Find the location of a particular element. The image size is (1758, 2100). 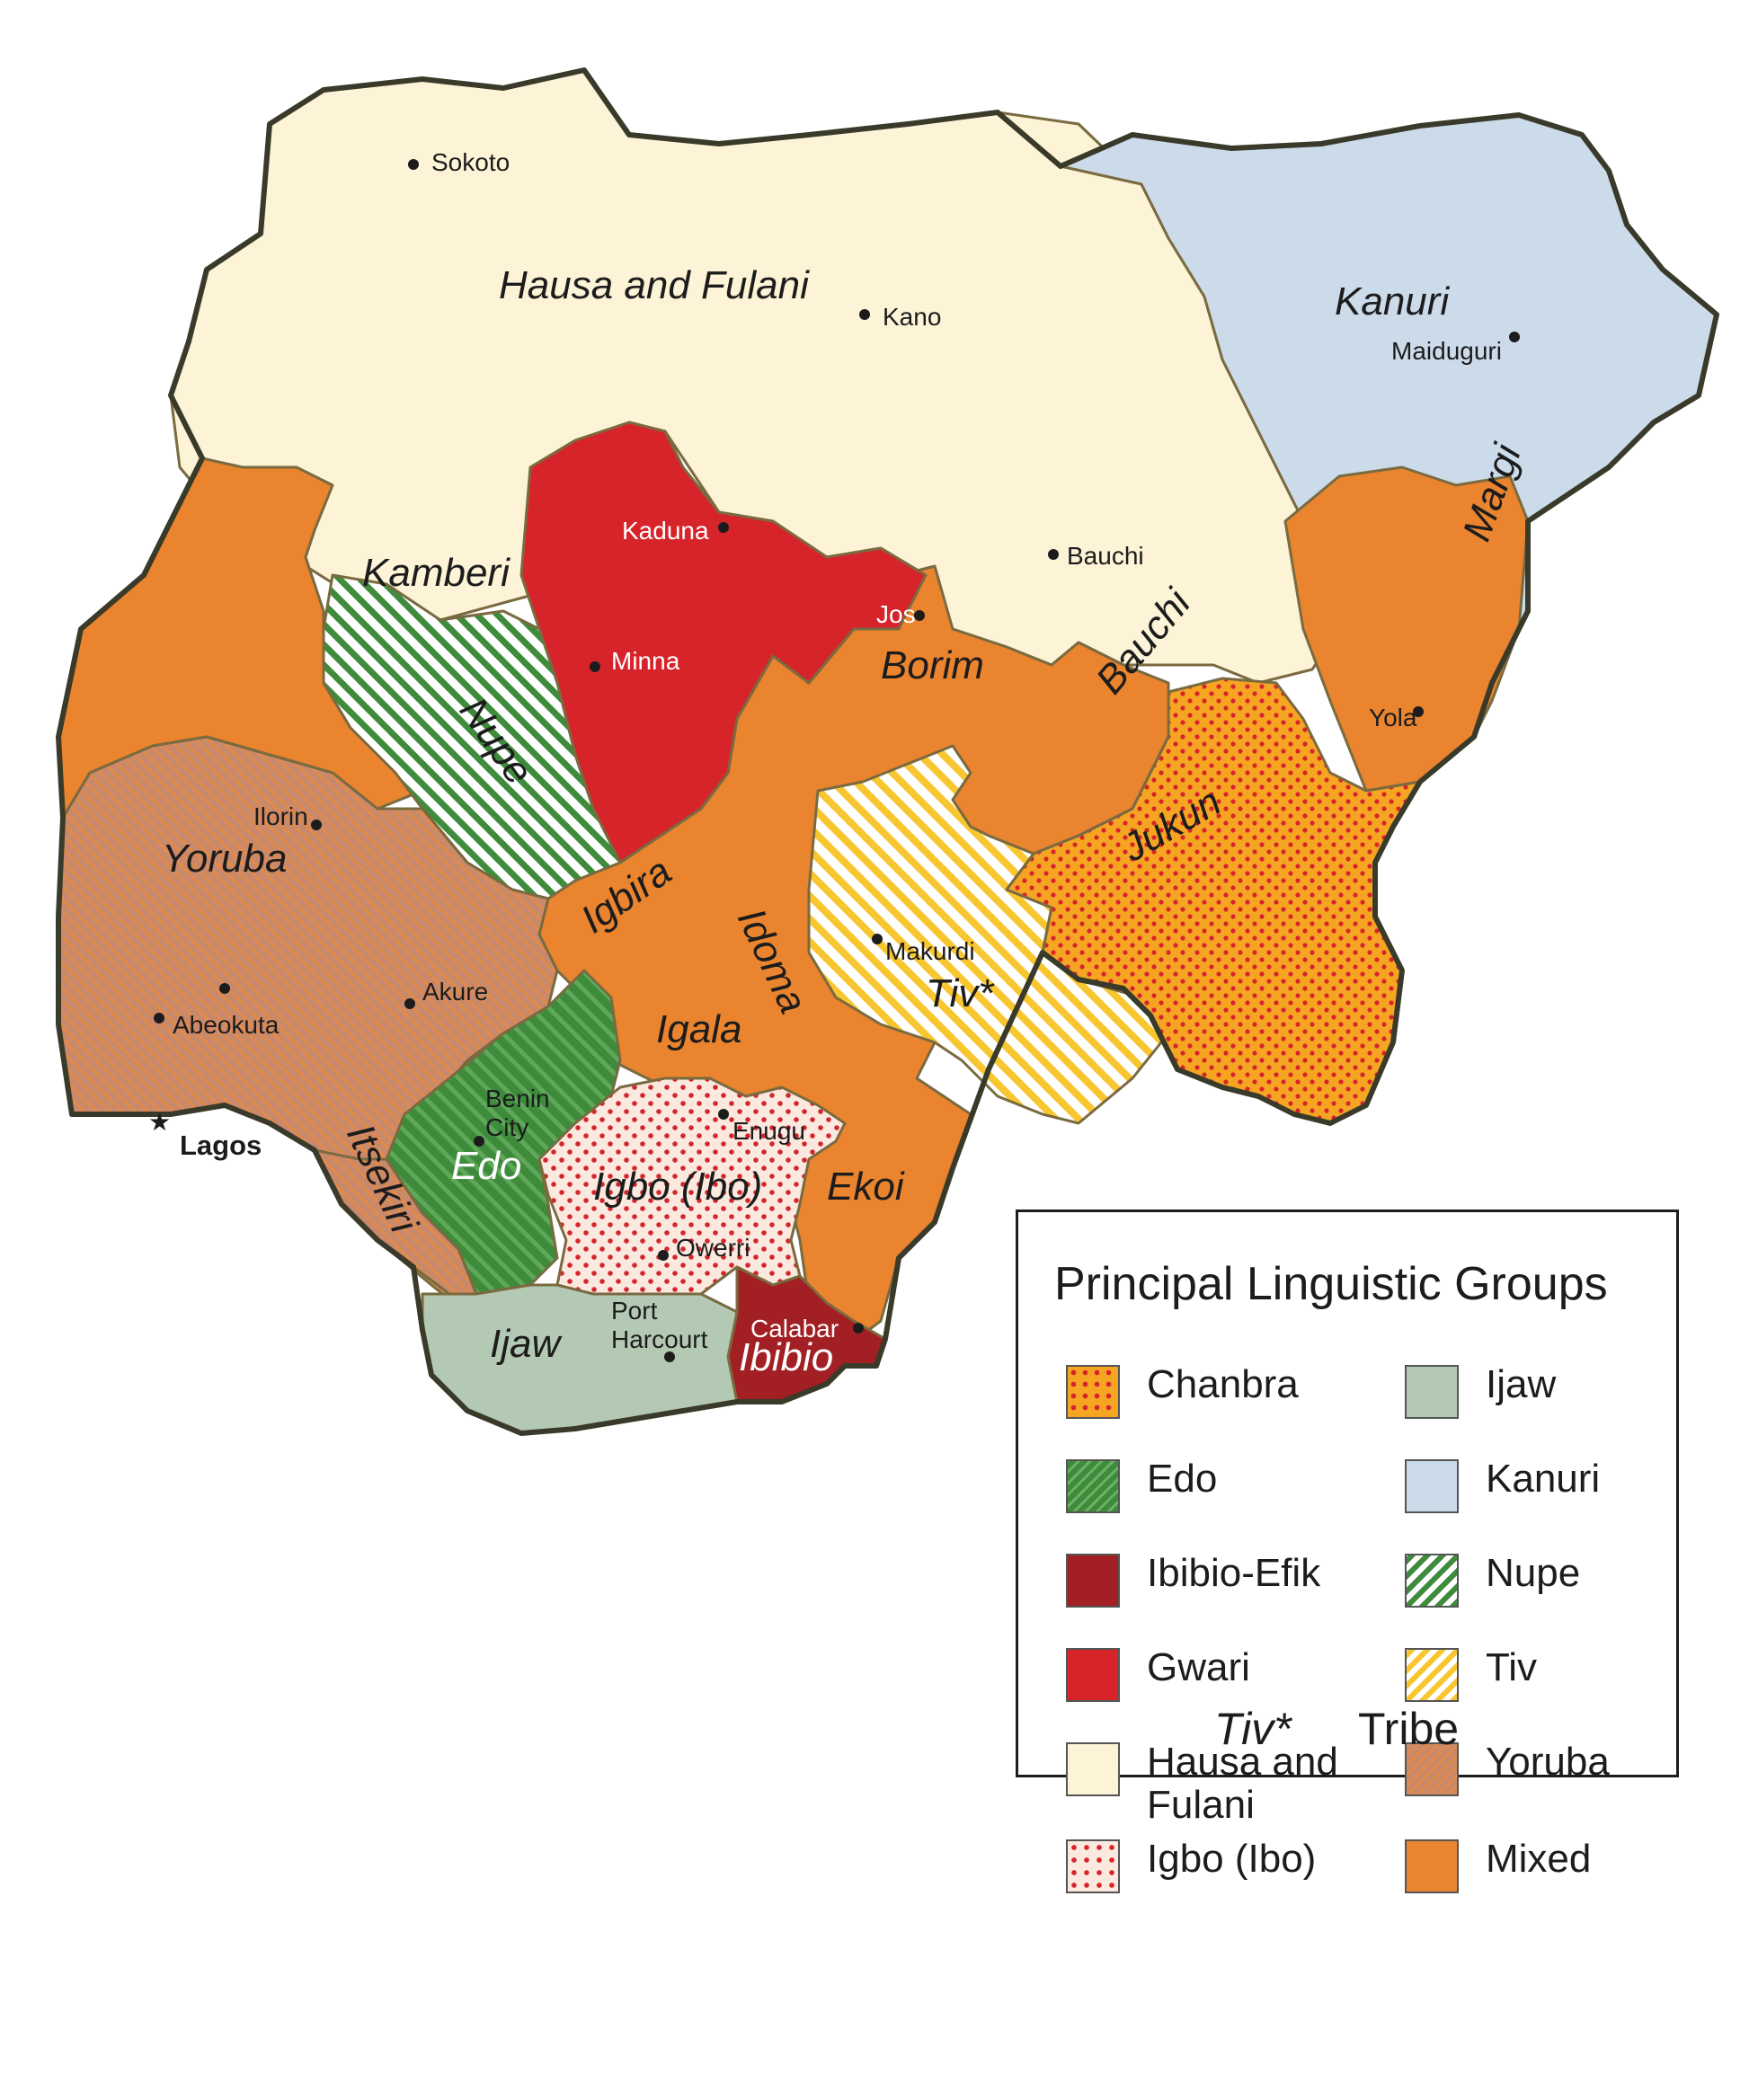

legend-label-mixed: Mixed is located at coordinates (1539, 1859).